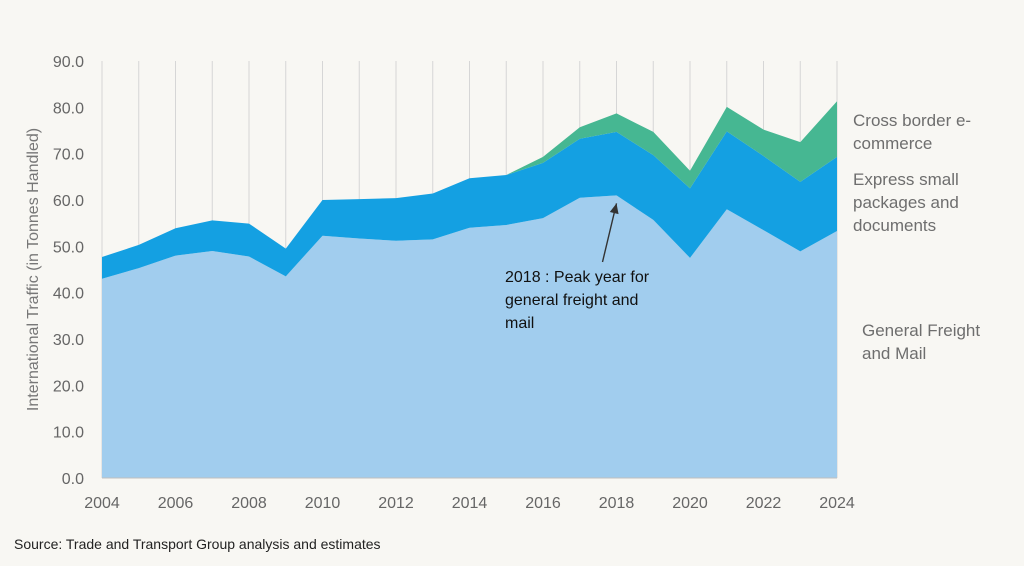 This screenshot has width=1024, height=566. Describe the element at coordinates (577, 277) in the screenshot. I see `annotation-text-line: 2018 : Peak year for` at that location.